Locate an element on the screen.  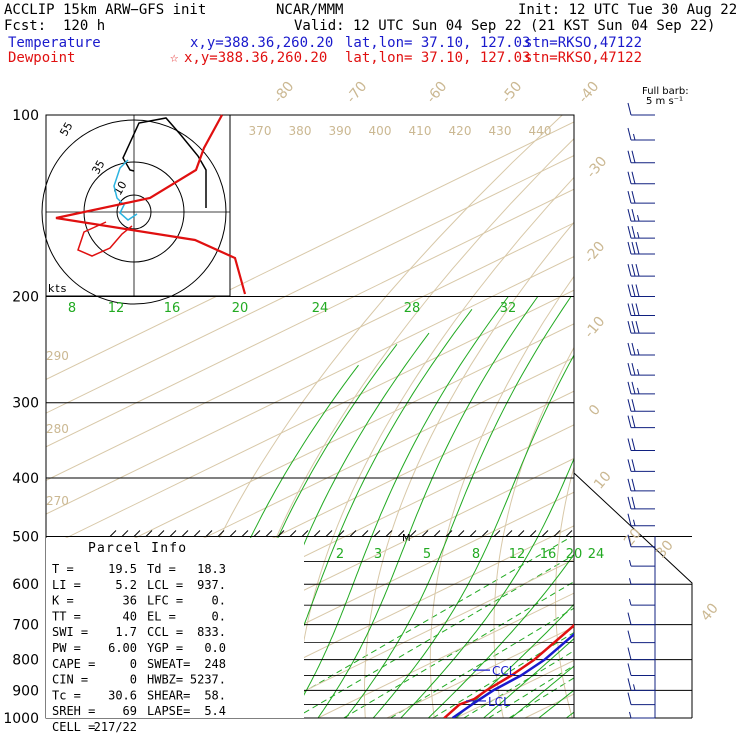
parcel-info-title: Parcel Info is located at coordinates (137, 548).